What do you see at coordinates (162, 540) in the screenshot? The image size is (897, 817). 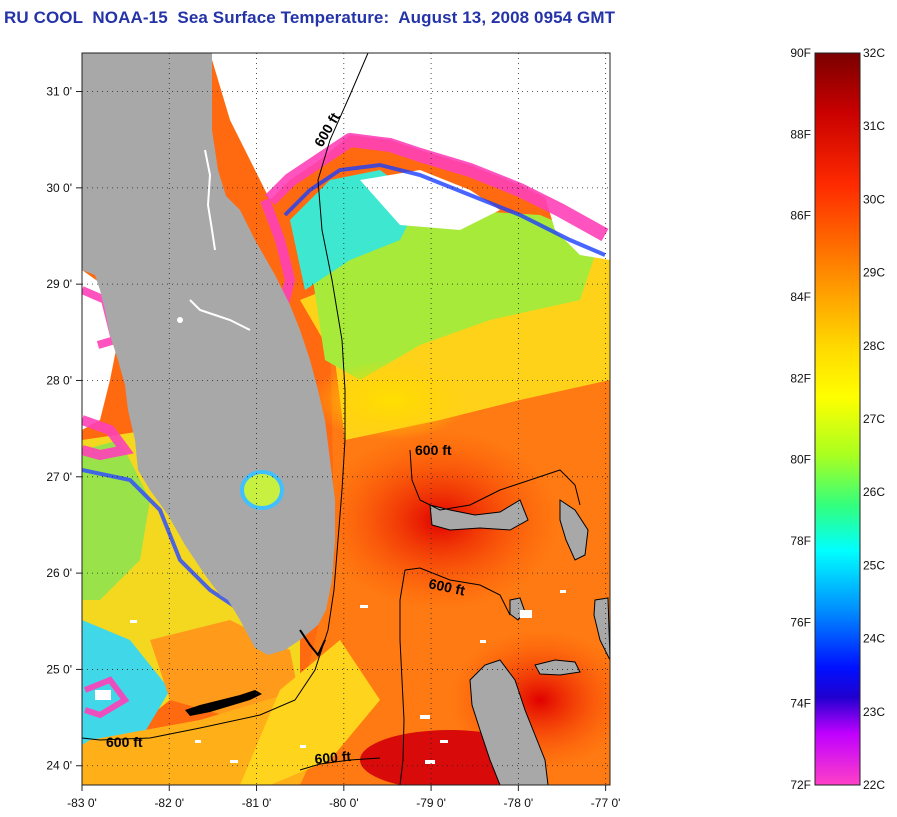 I see `sst-cold-fringe-gulf-blue` at bounding box center [162, 540].